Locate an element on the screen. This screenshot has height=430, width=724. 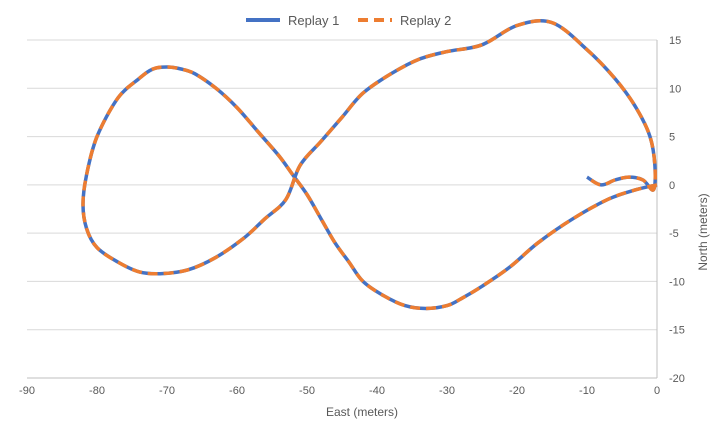
x-tick-label-5: -40 is located at coordinates (377, 391).